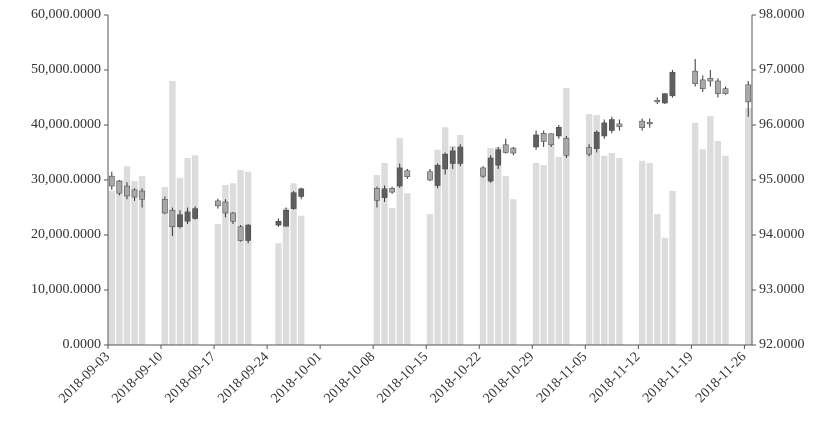 The width and height of the screenshot is (834, 436). I want to click on y2-tick-label: 98.0000, so click(782, 14).